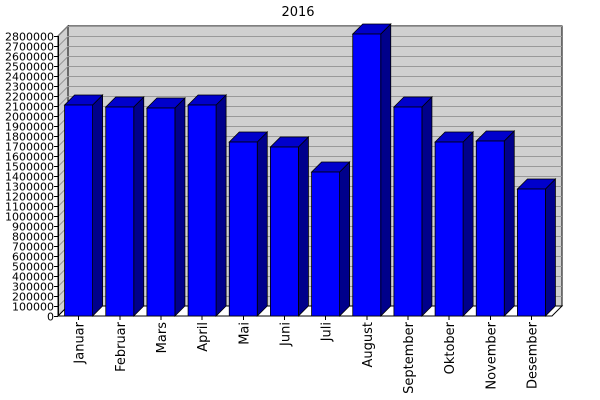 Image resolution: width=600 pixels, height=400 pixels. Describe the element at coordinates (29, 207) in the screenshot. I see `y-tick-label: 1100000` at that location.